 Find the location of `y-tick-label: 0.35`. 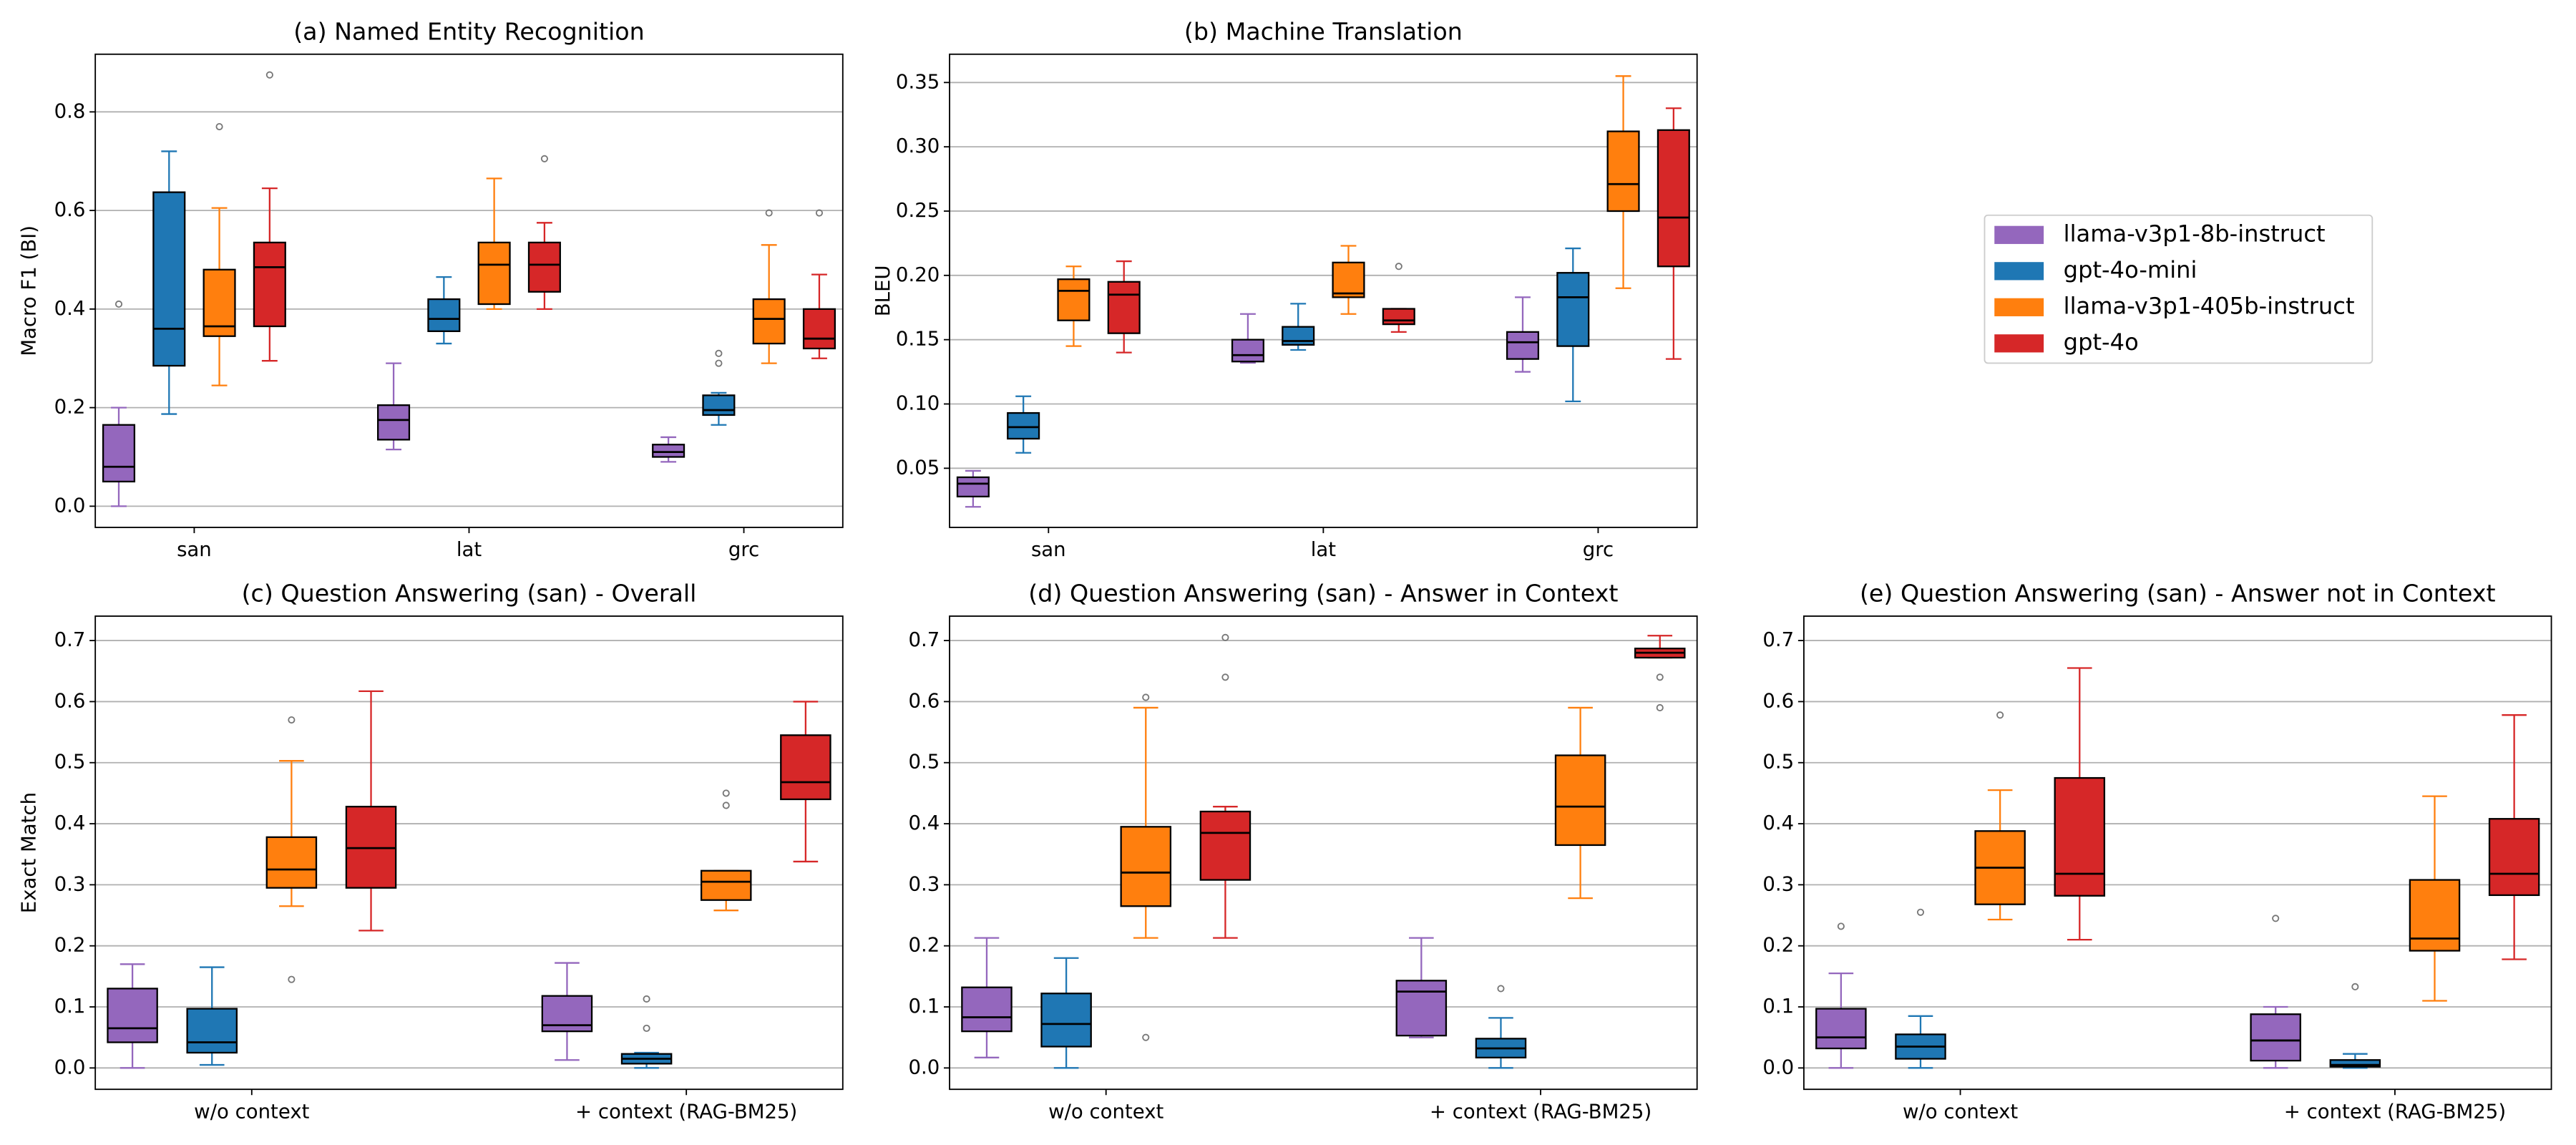

y-tick-label: 0.35 is located at coordinates (918, 81).